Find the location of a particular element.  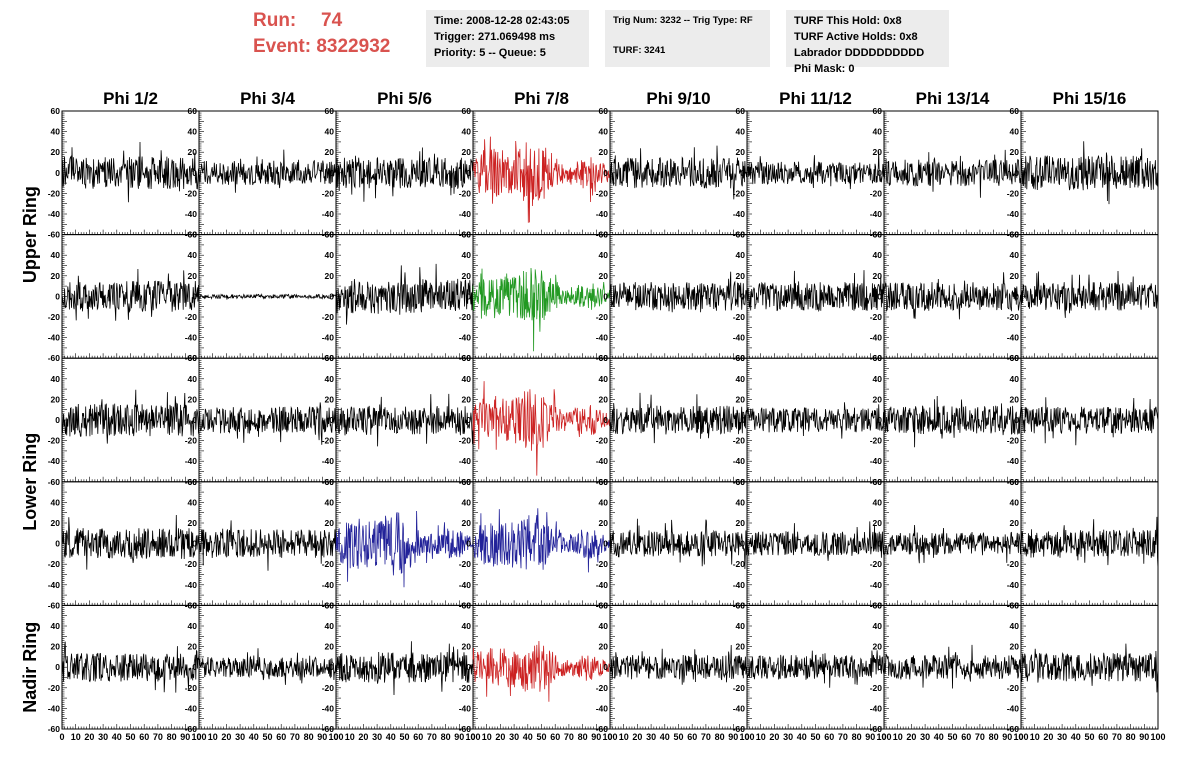

event-value: 8322932 is located at coordinates (353, 46).